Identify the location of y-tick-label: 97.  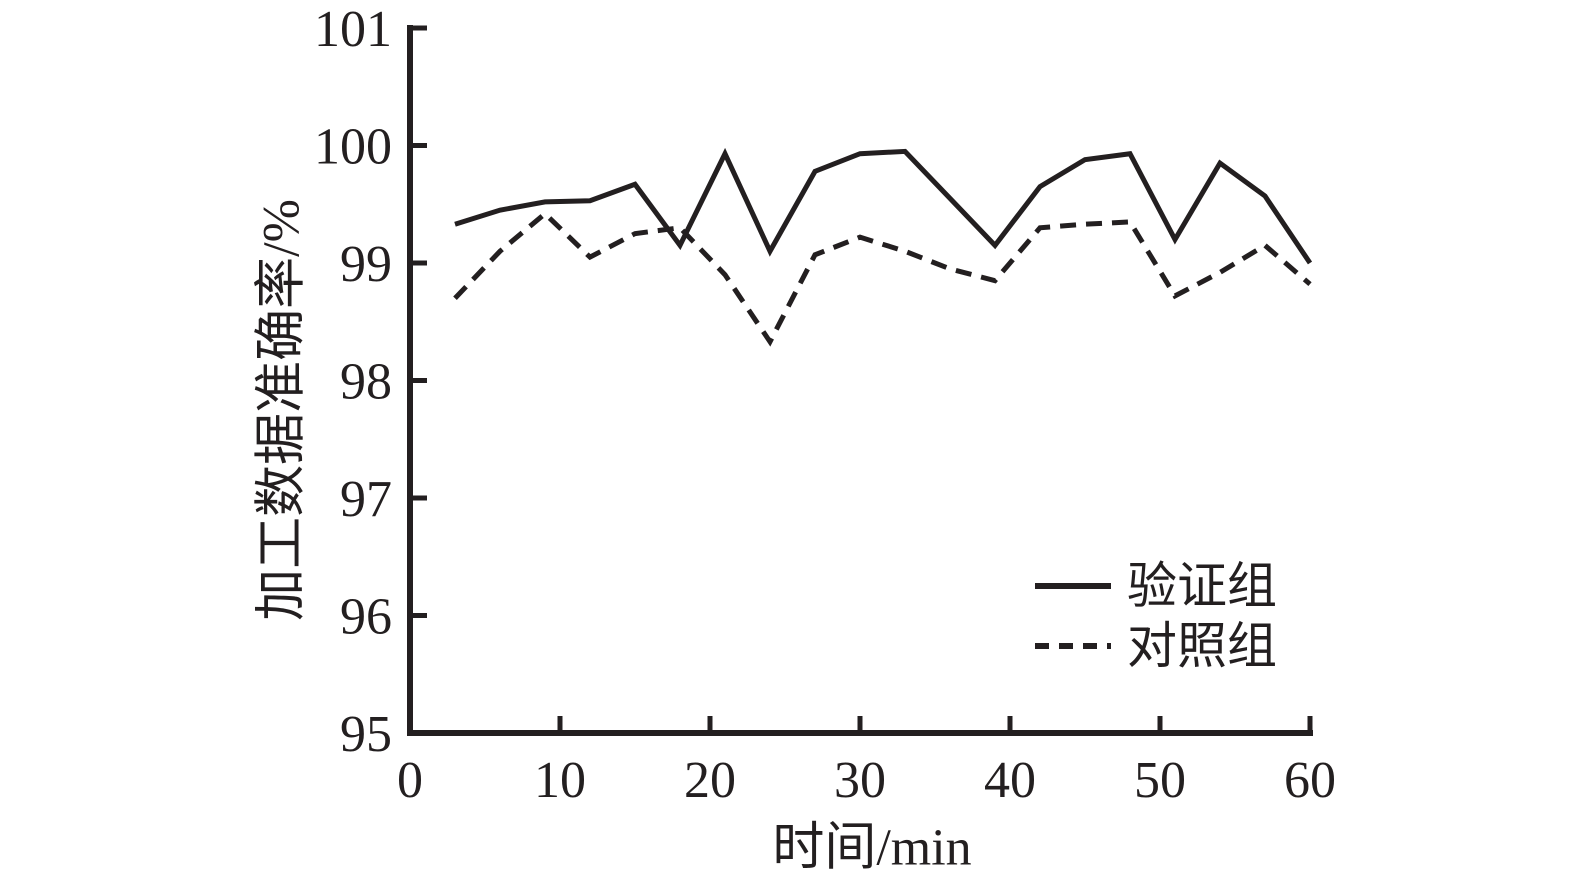
(366, 499).